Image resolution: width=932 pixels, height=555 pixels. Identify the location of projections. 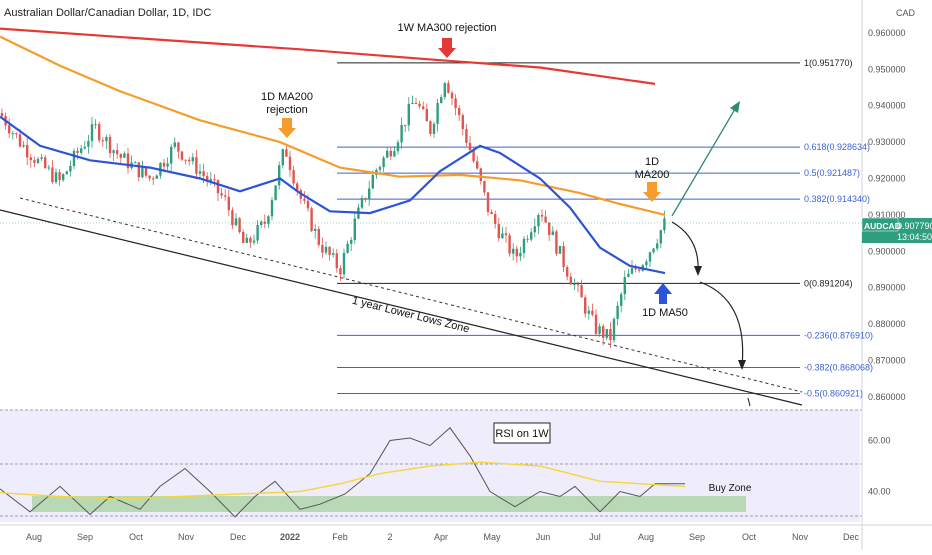
(711, 254).